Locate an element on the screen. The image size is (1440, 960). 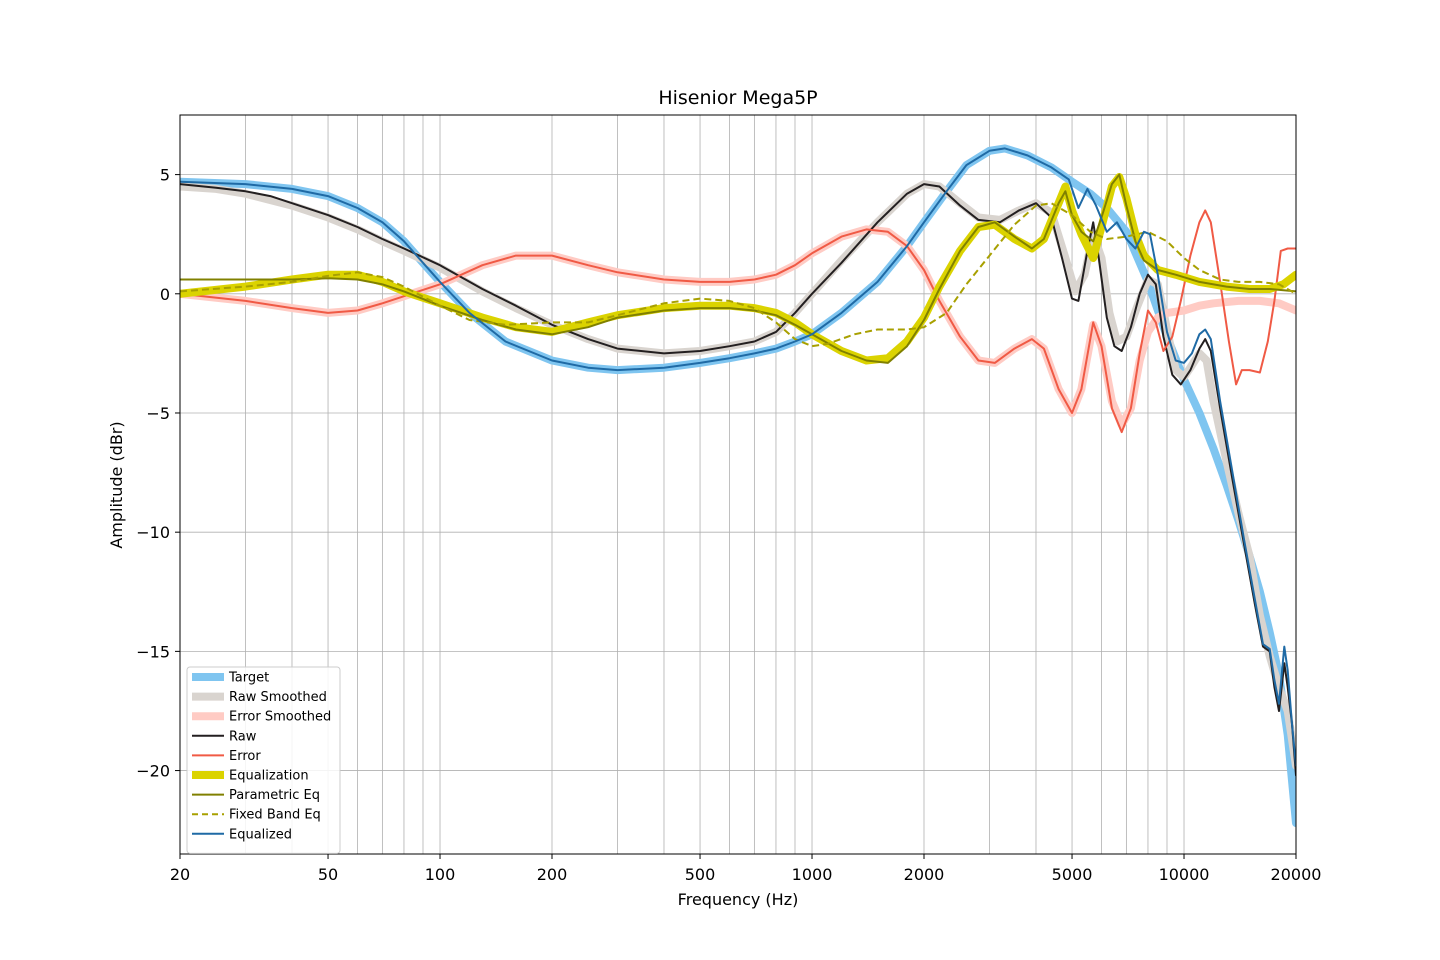
y-tick-label: −20 is located at coordinates (153, 771).